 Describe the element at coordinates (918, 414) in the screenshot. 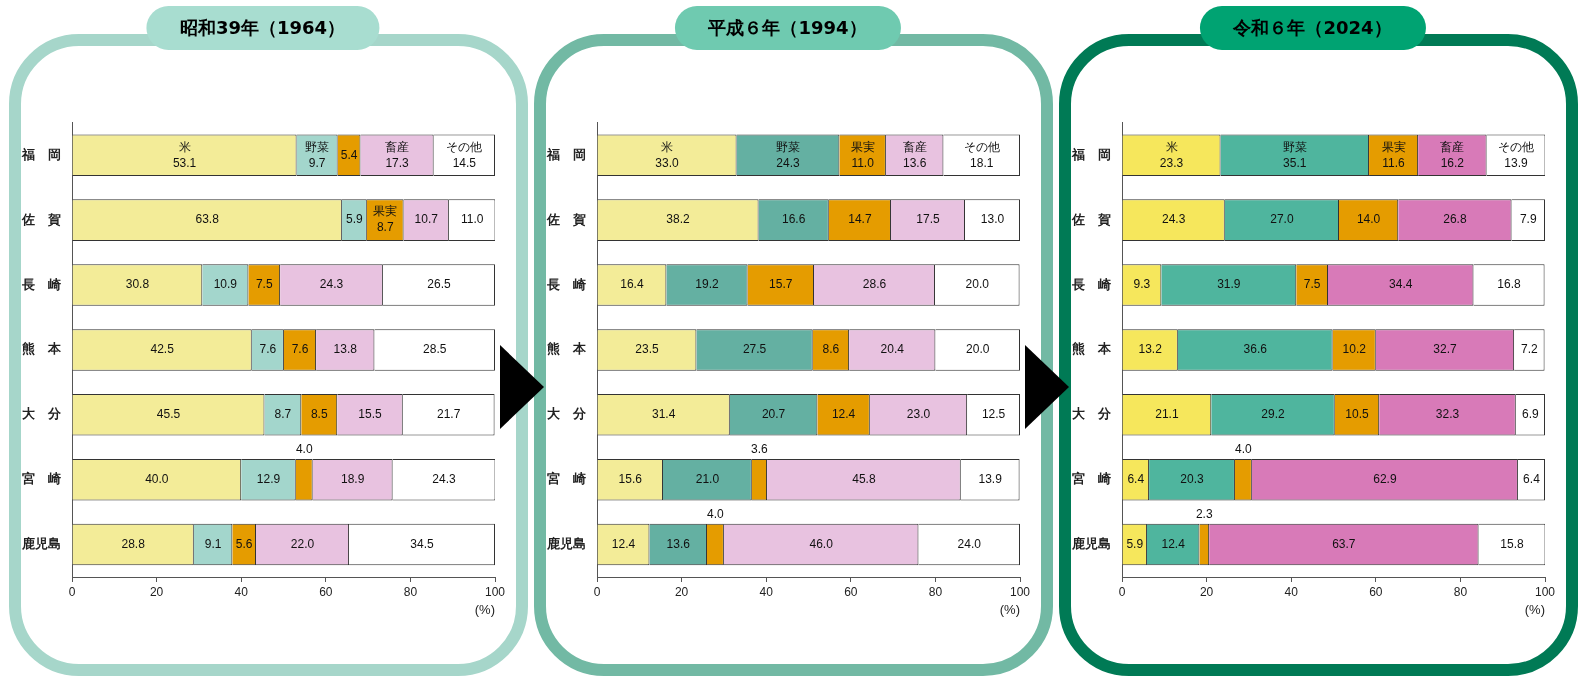

I see `data-label: 23.0` at that location.